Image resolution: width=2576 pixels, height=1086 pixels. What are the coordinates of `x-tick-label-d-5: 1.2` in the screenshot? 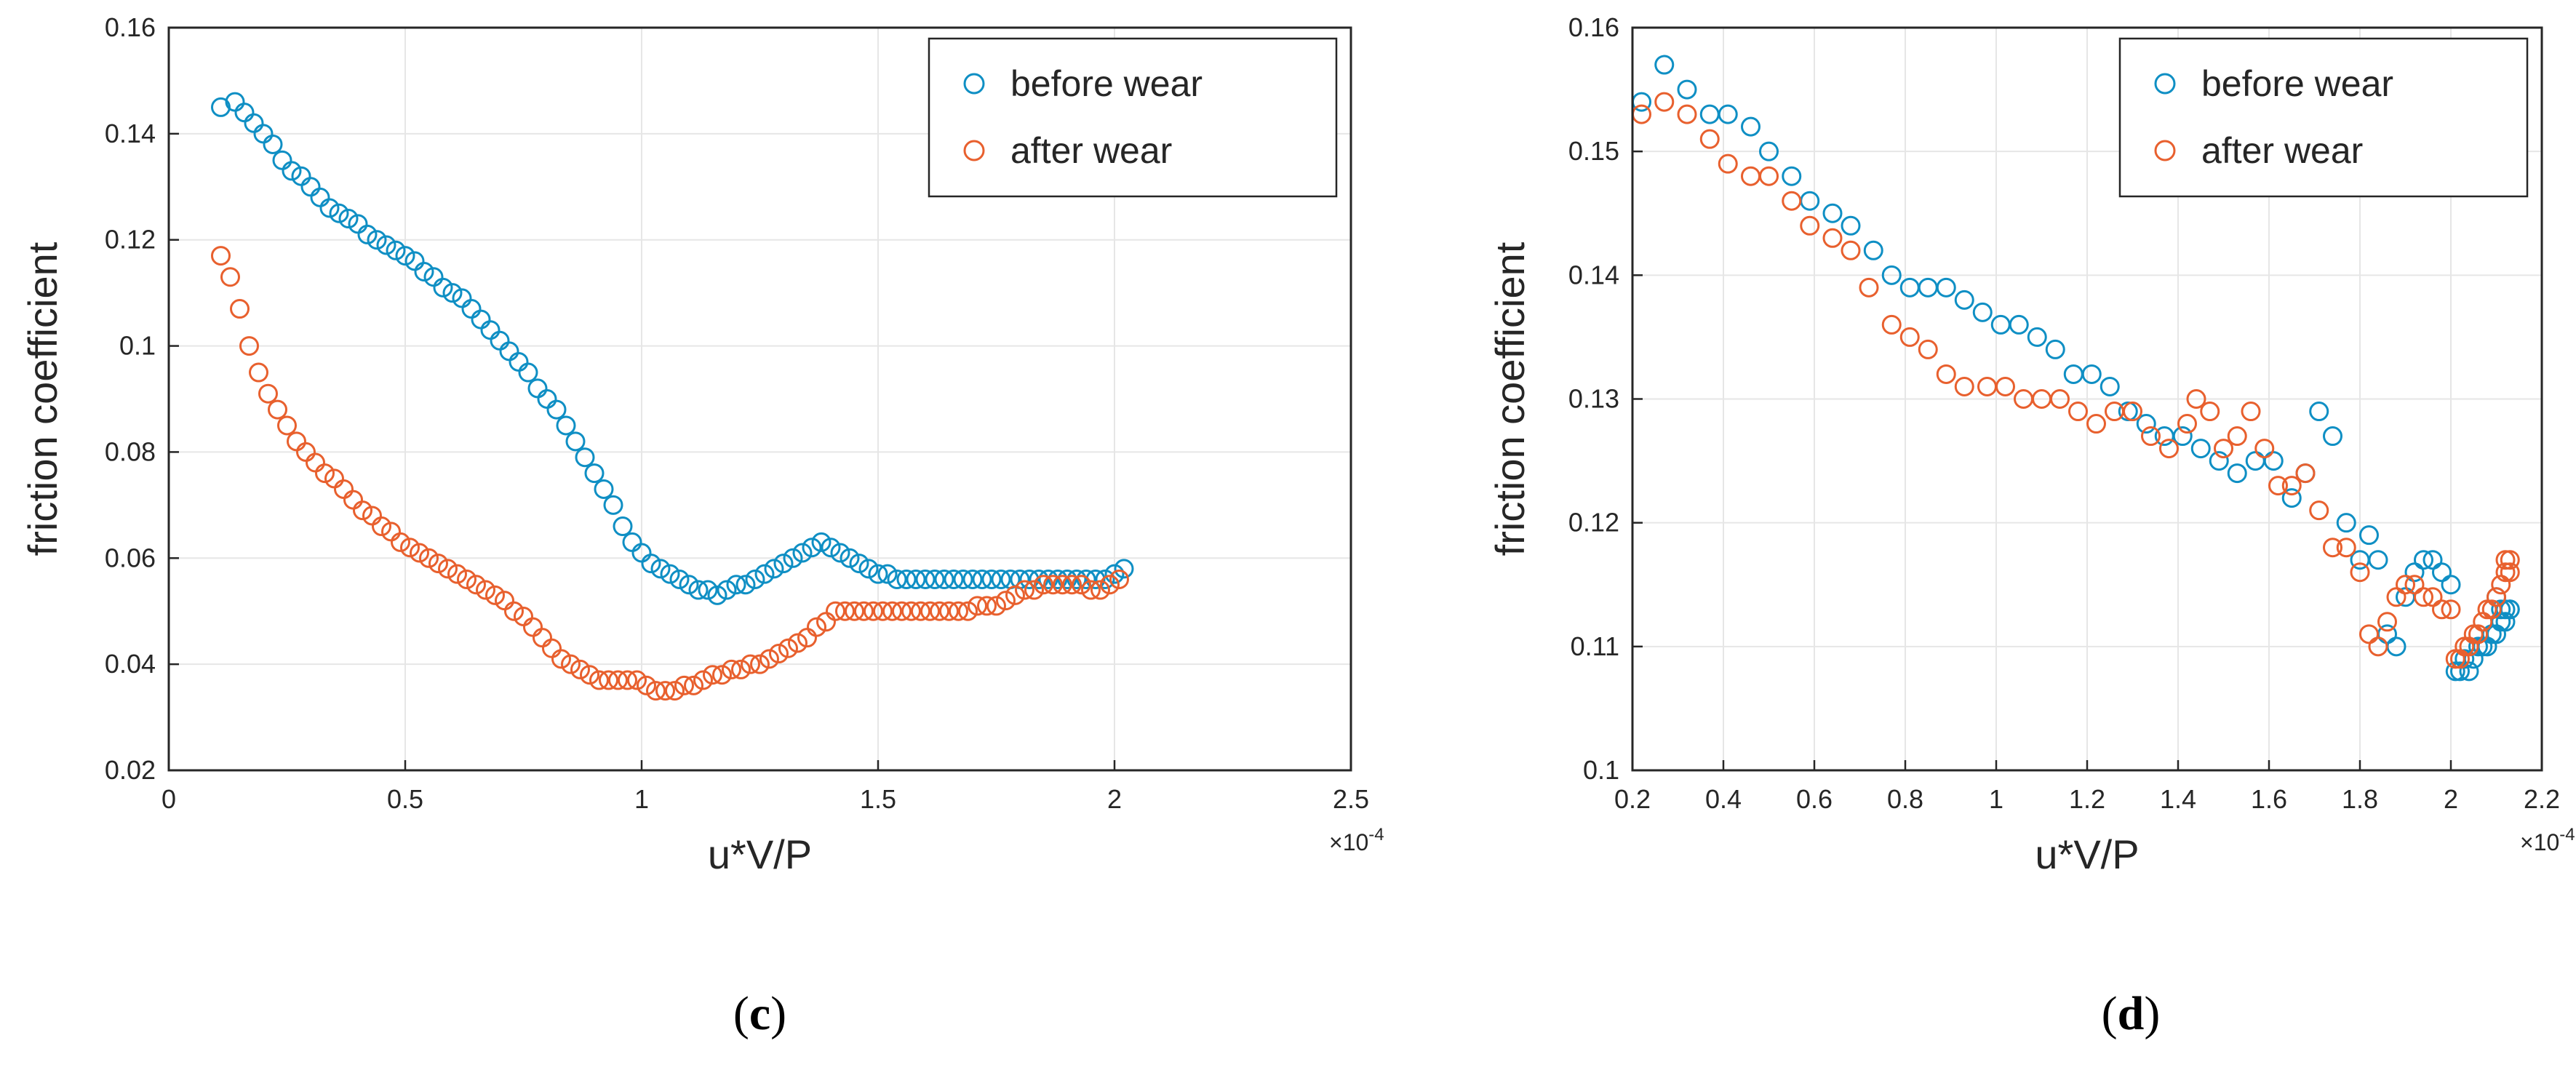 It's located at (2087, 799).